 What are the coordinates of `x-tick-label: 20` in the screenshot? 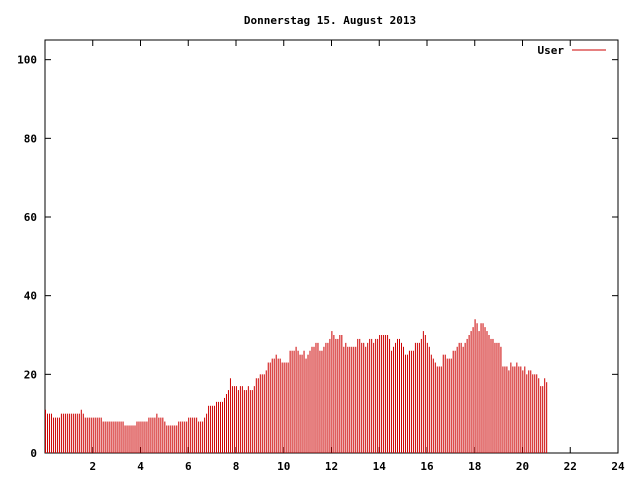 It's located at (522, 466).